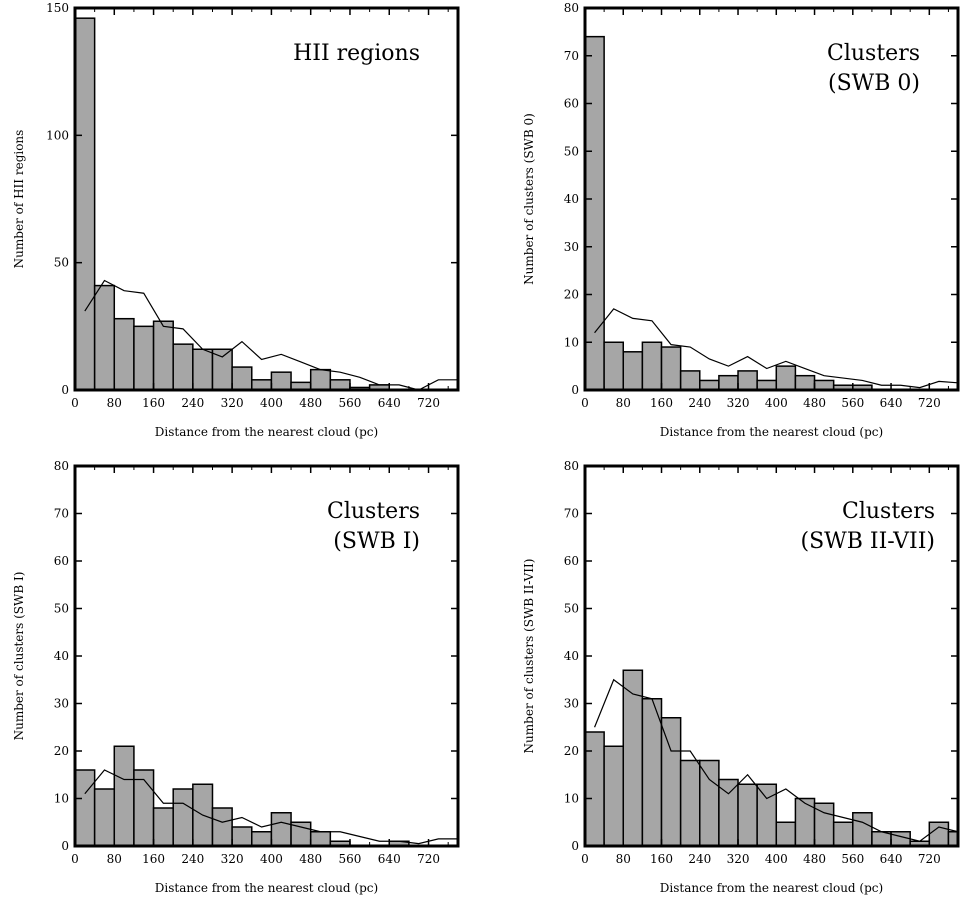 This screenshot has height=904, width=963. Describe the element at coordinates (356, 53) in the screenshot. I see `panel-title-line: HII regions` at that location.